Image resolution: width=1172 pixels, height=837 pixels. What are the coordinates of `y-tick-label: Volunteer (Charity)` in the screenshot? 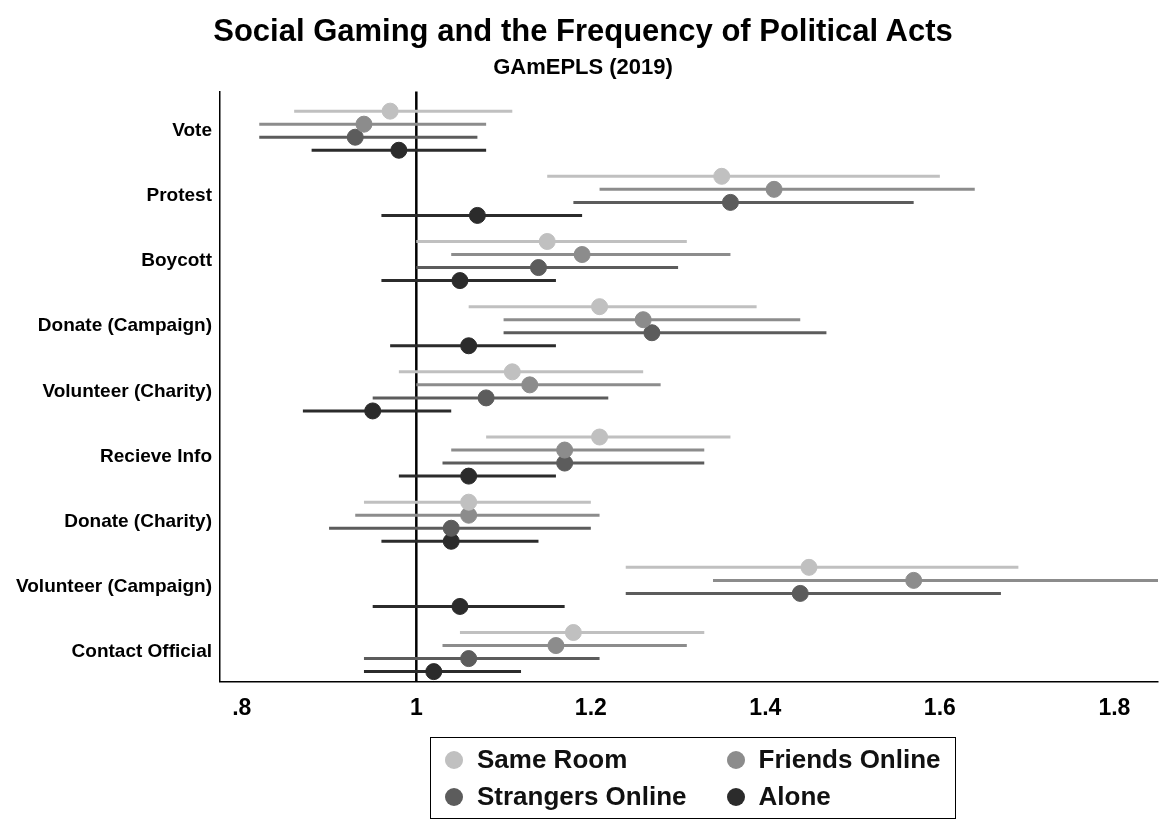 It's located at (127, 390).